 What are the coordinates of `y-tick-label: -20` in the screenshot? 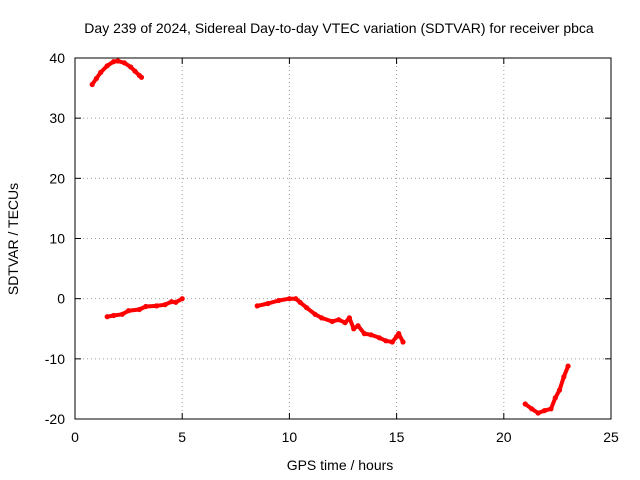 It's located at (55, 419).